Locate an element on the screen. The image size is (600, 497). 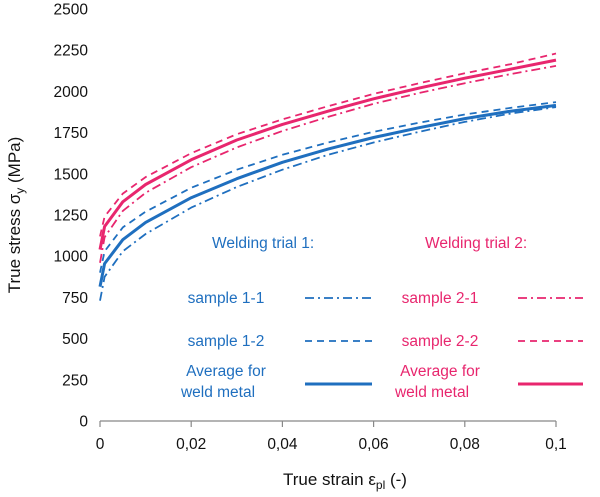
legend-group-title: Welding trial 2: is located at coordinates (476, 243).